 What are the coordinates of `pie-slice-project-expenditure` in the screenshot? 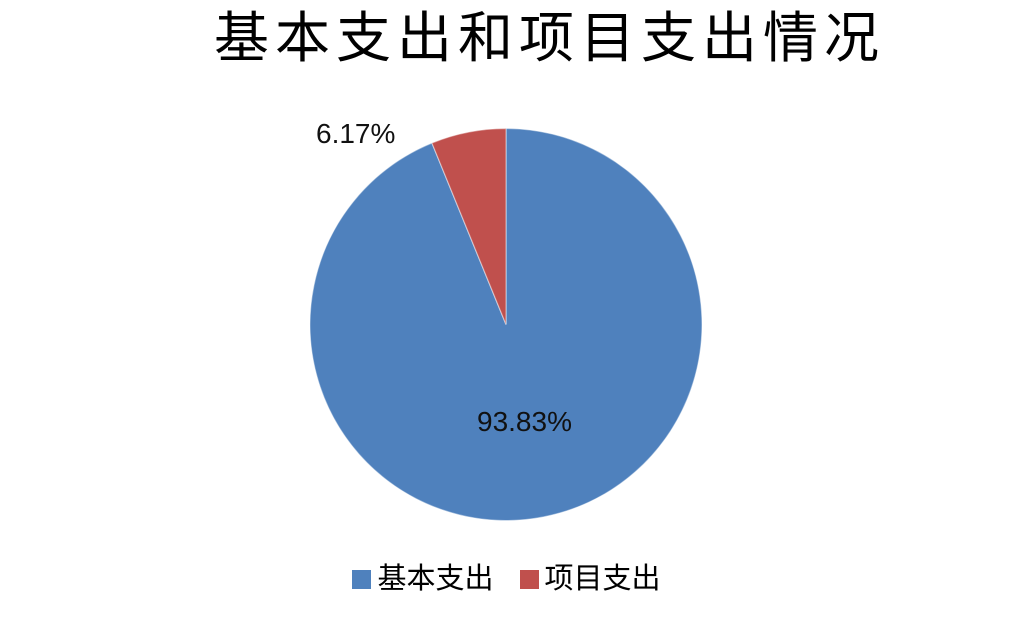 It's located at (469, 226).